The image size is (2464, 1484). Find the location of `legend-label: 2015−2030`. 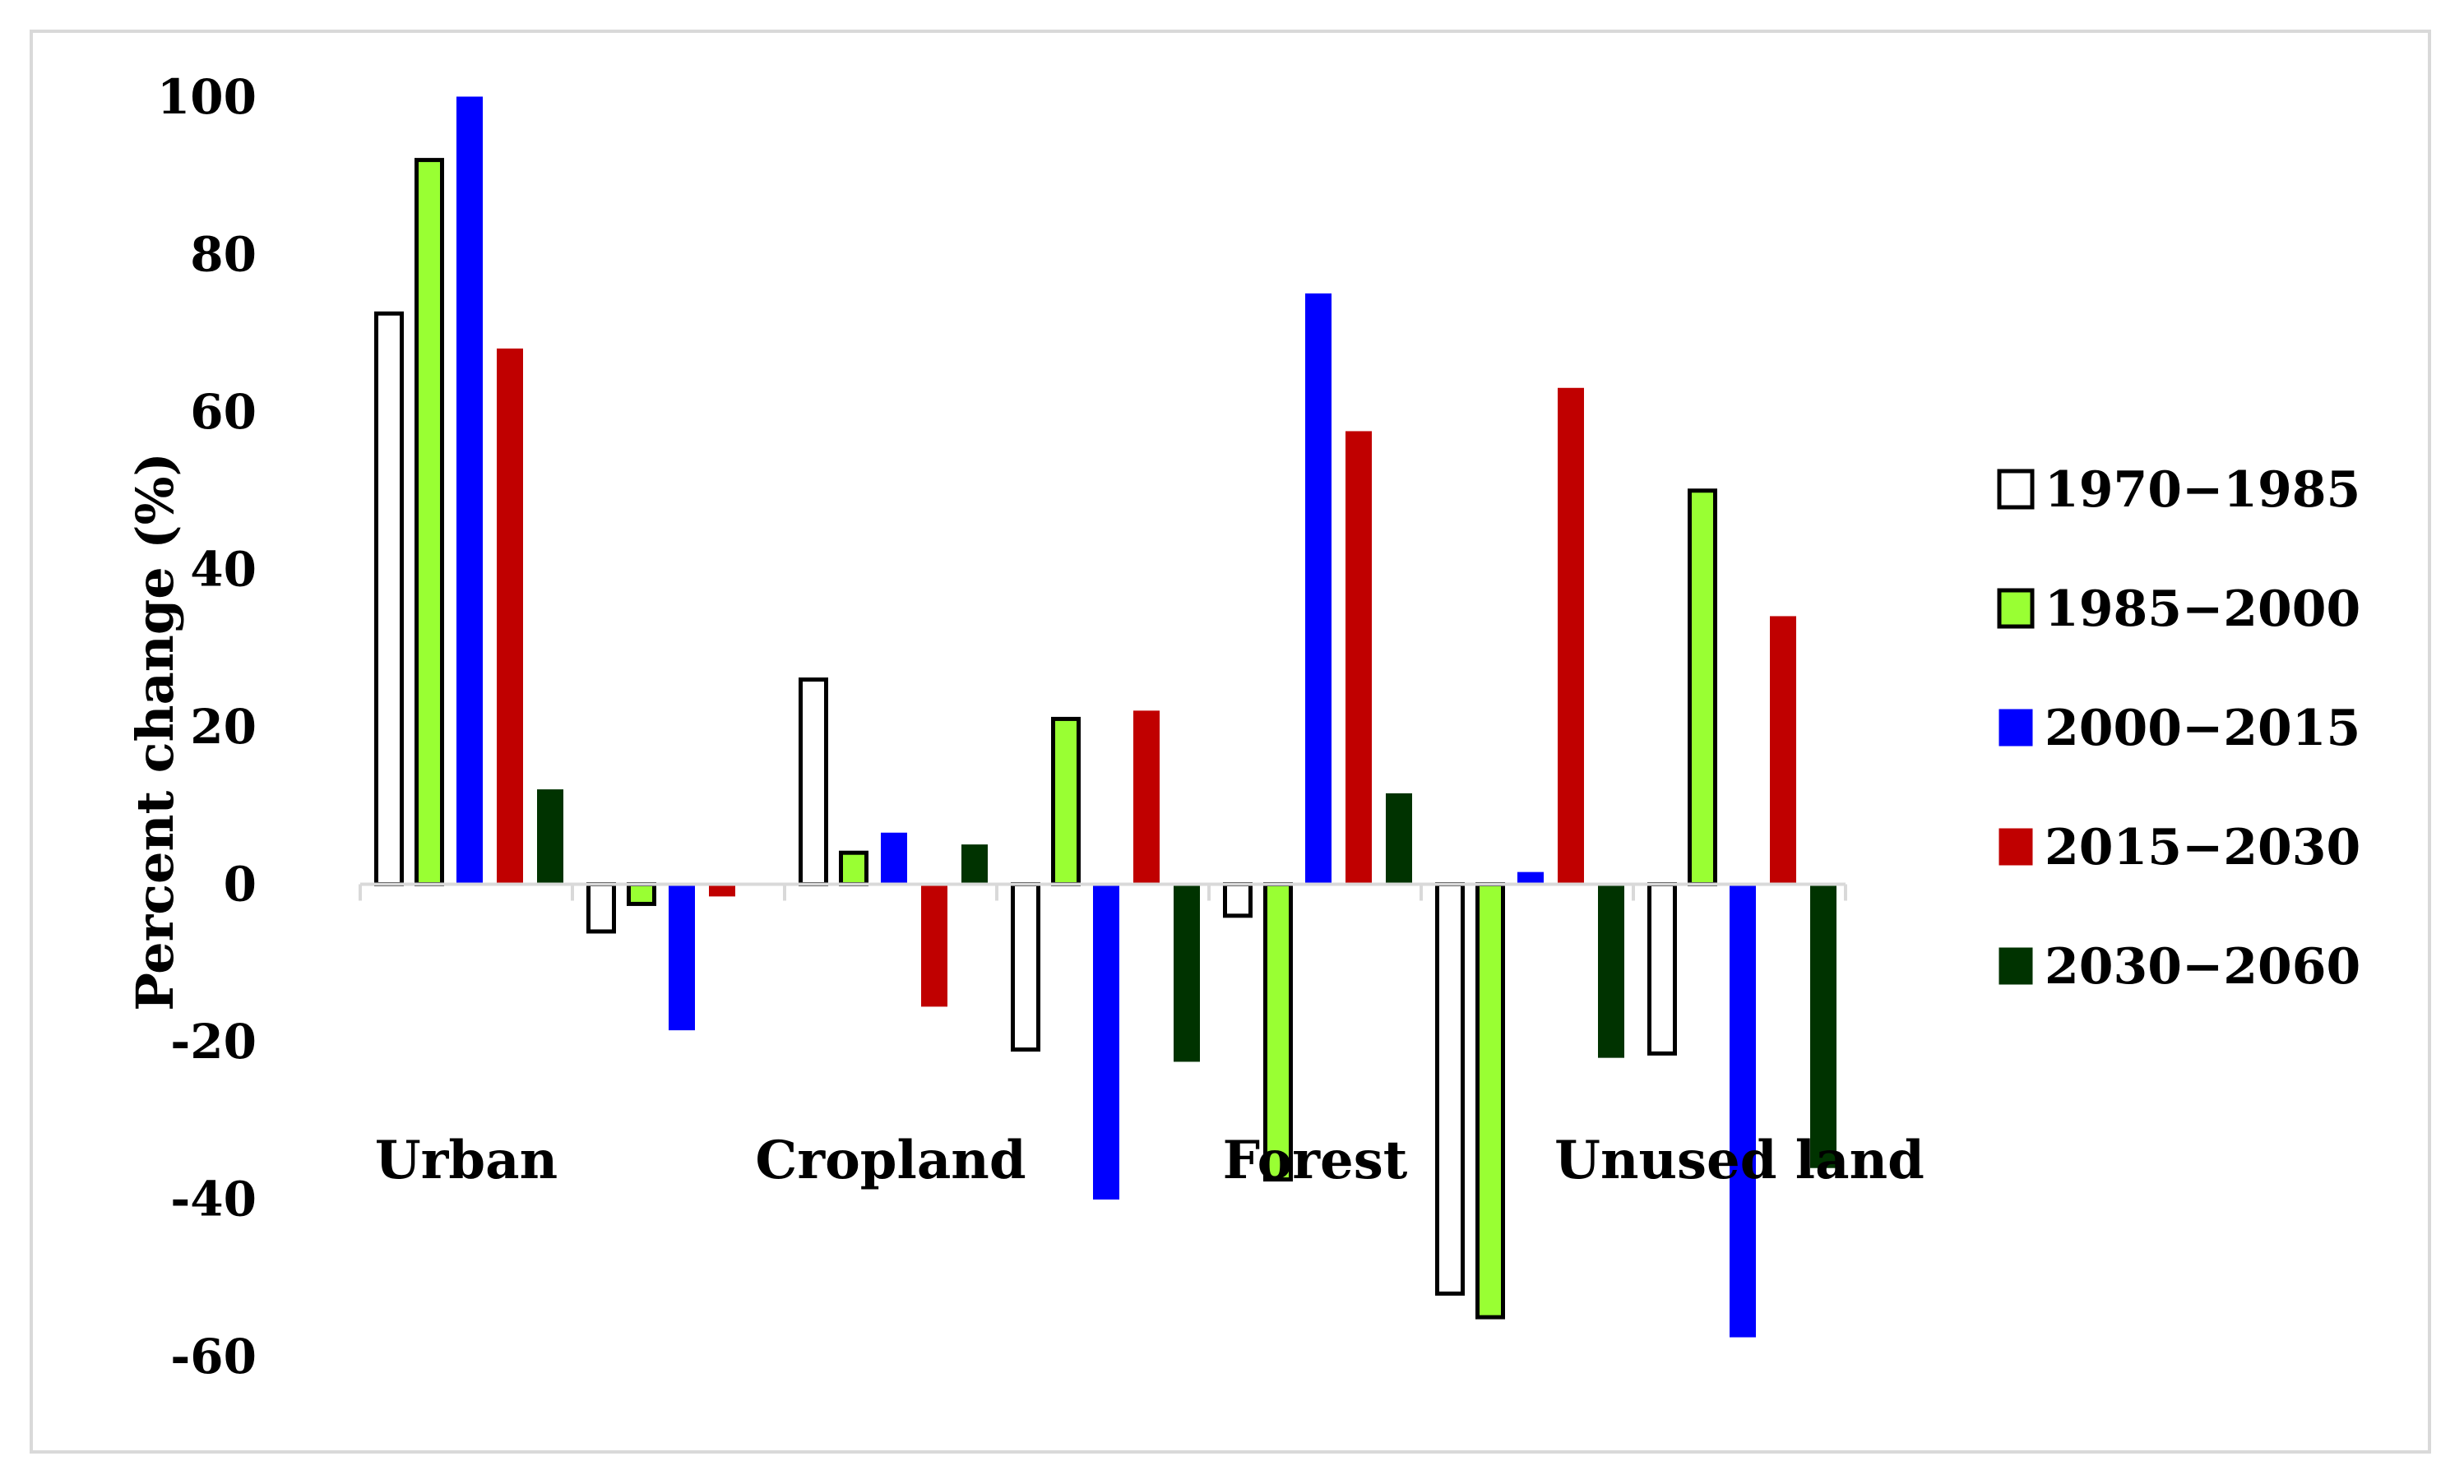

legend-label: 2015−2030 is located at coordinates (2202, 847).